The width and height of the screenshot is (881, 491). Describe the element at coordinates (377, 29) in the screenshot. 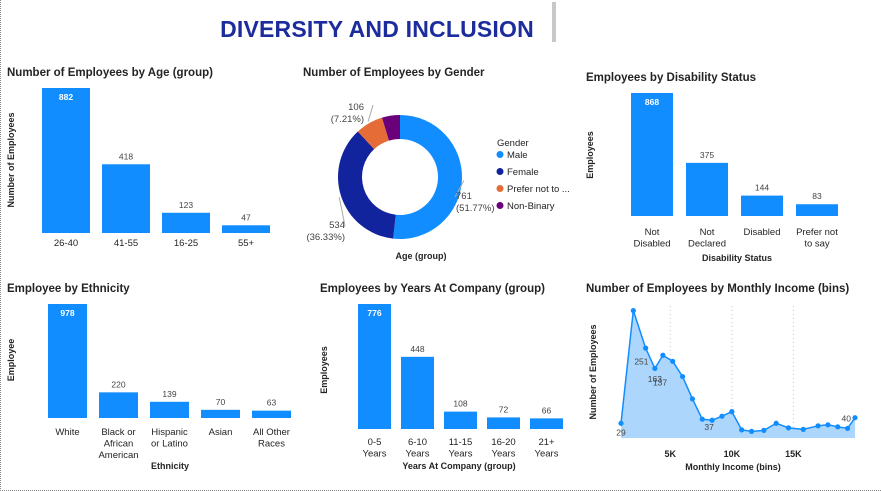

I see `page-title: DIVERSITY AND INCLUSION` at that location.